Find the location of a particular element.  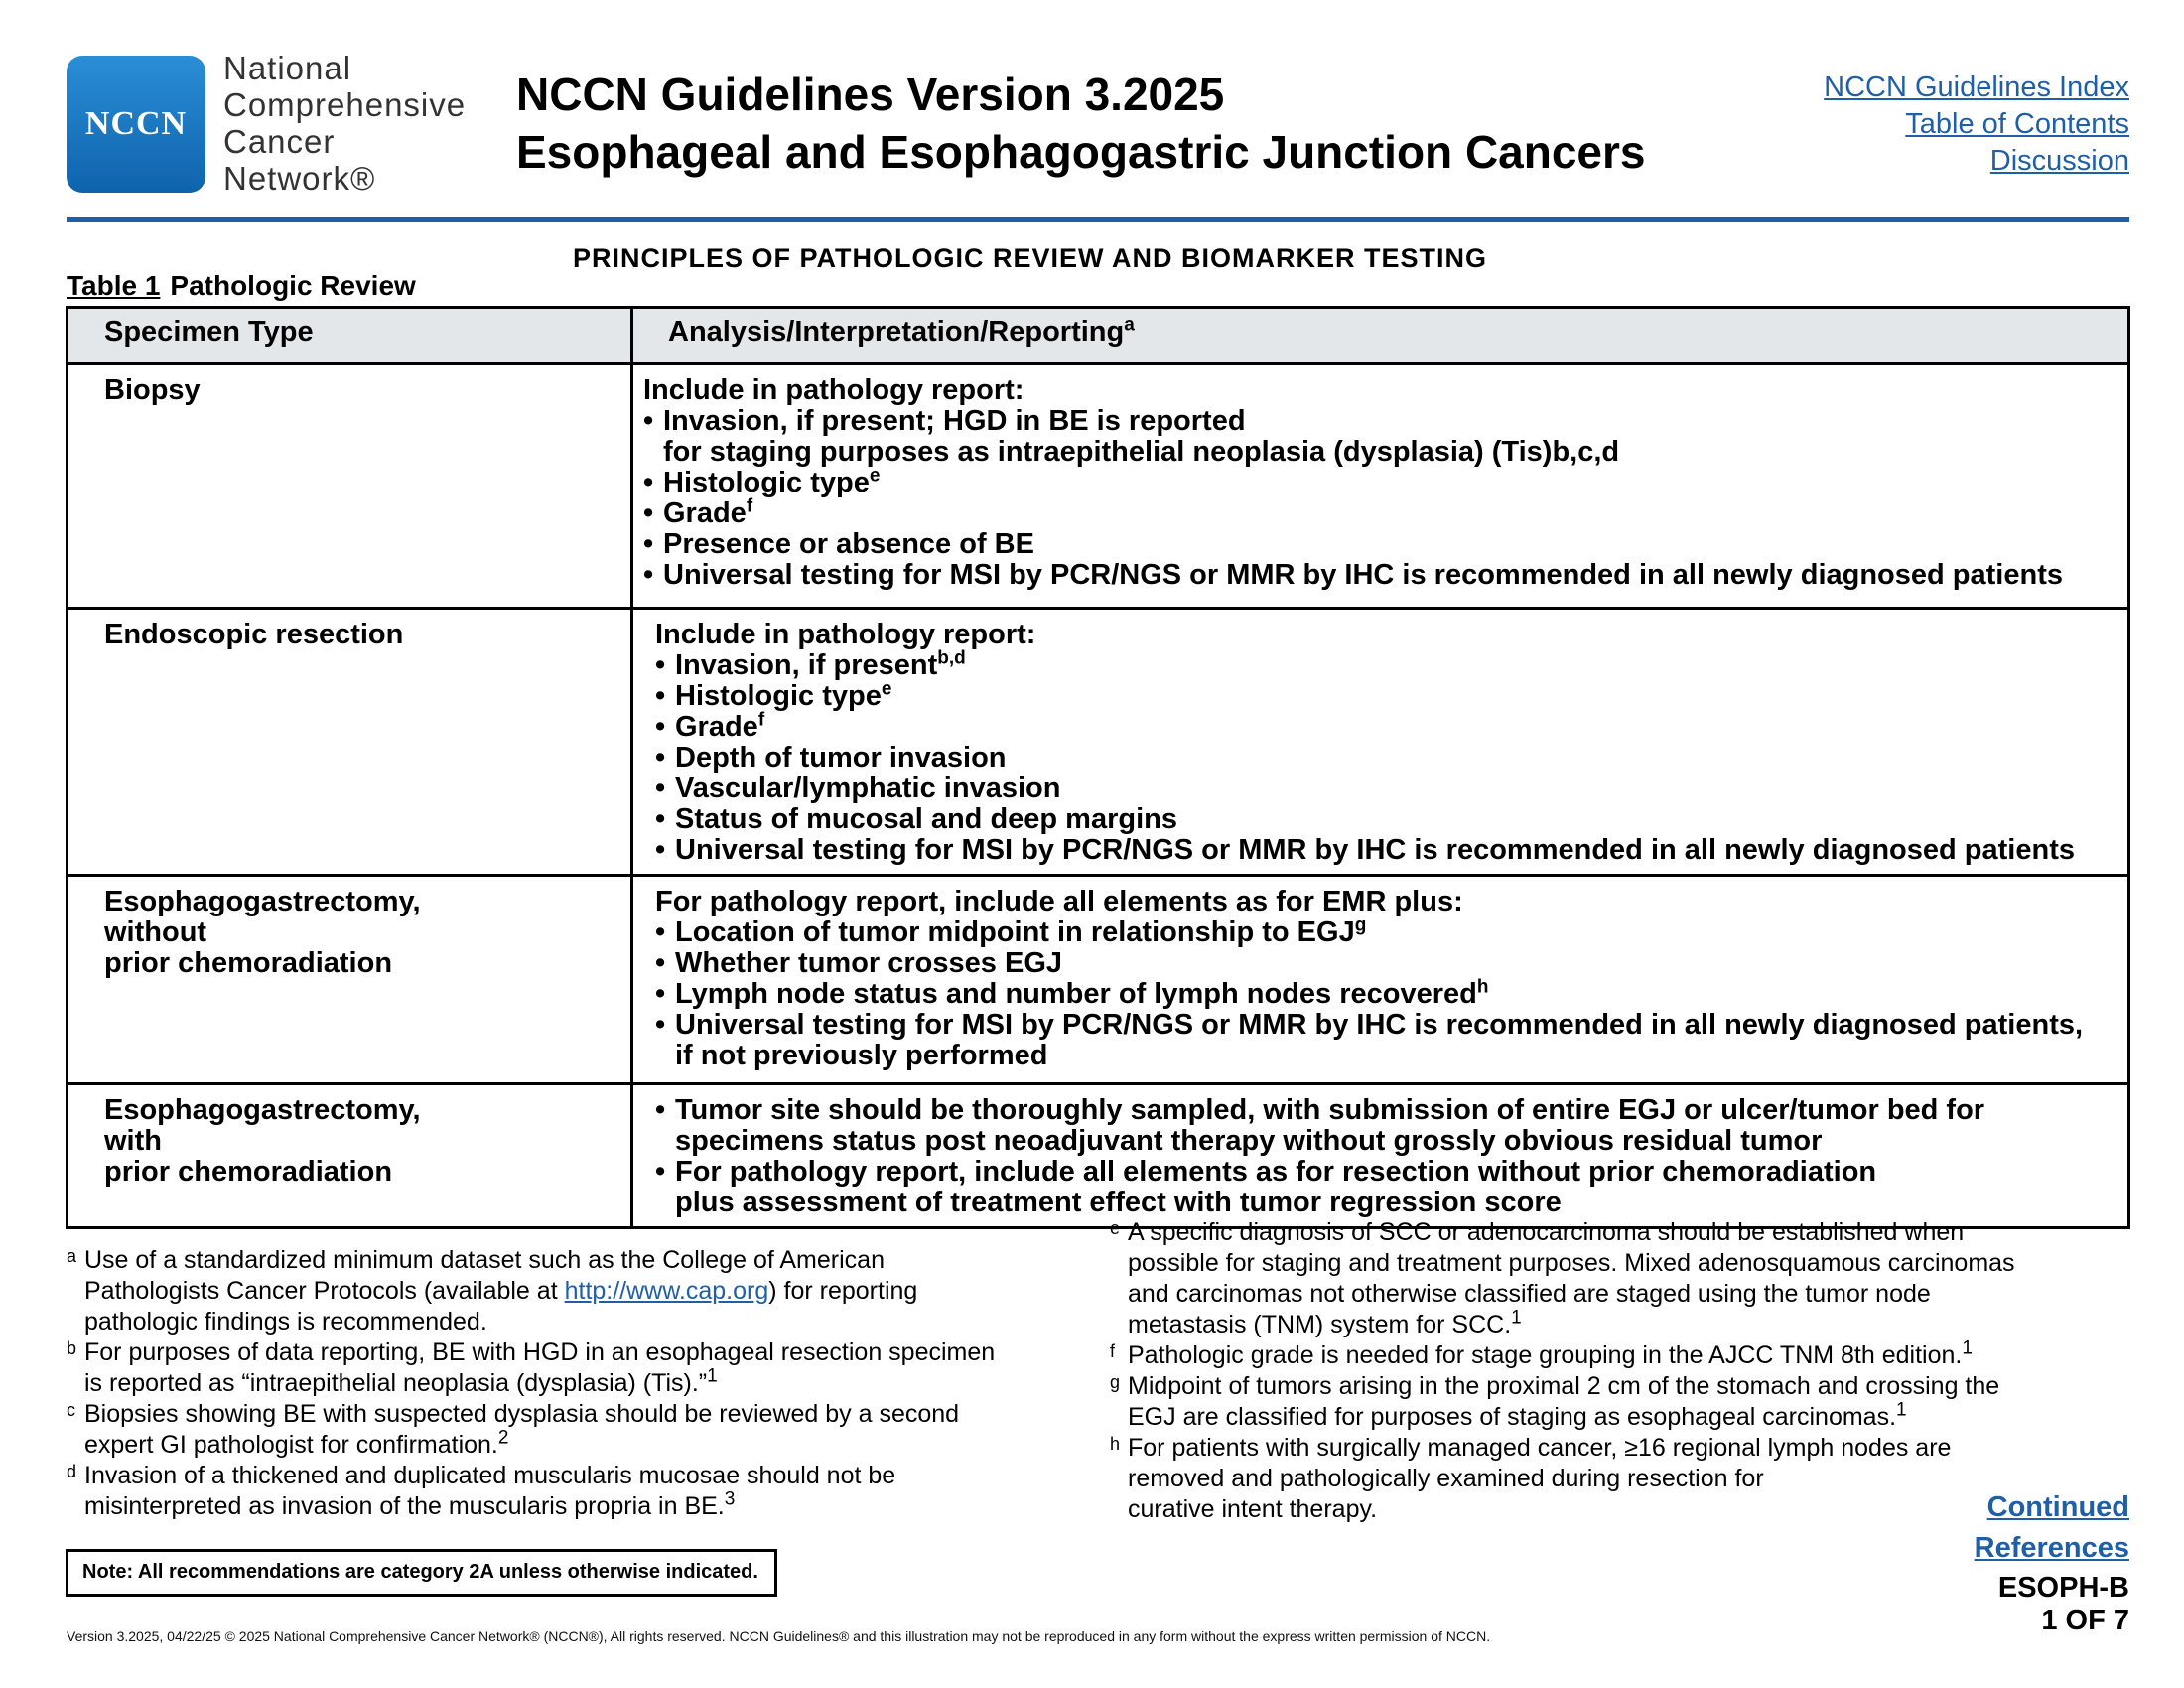

page-code: ESOPH-B is located at coordinates (2063, 1588).